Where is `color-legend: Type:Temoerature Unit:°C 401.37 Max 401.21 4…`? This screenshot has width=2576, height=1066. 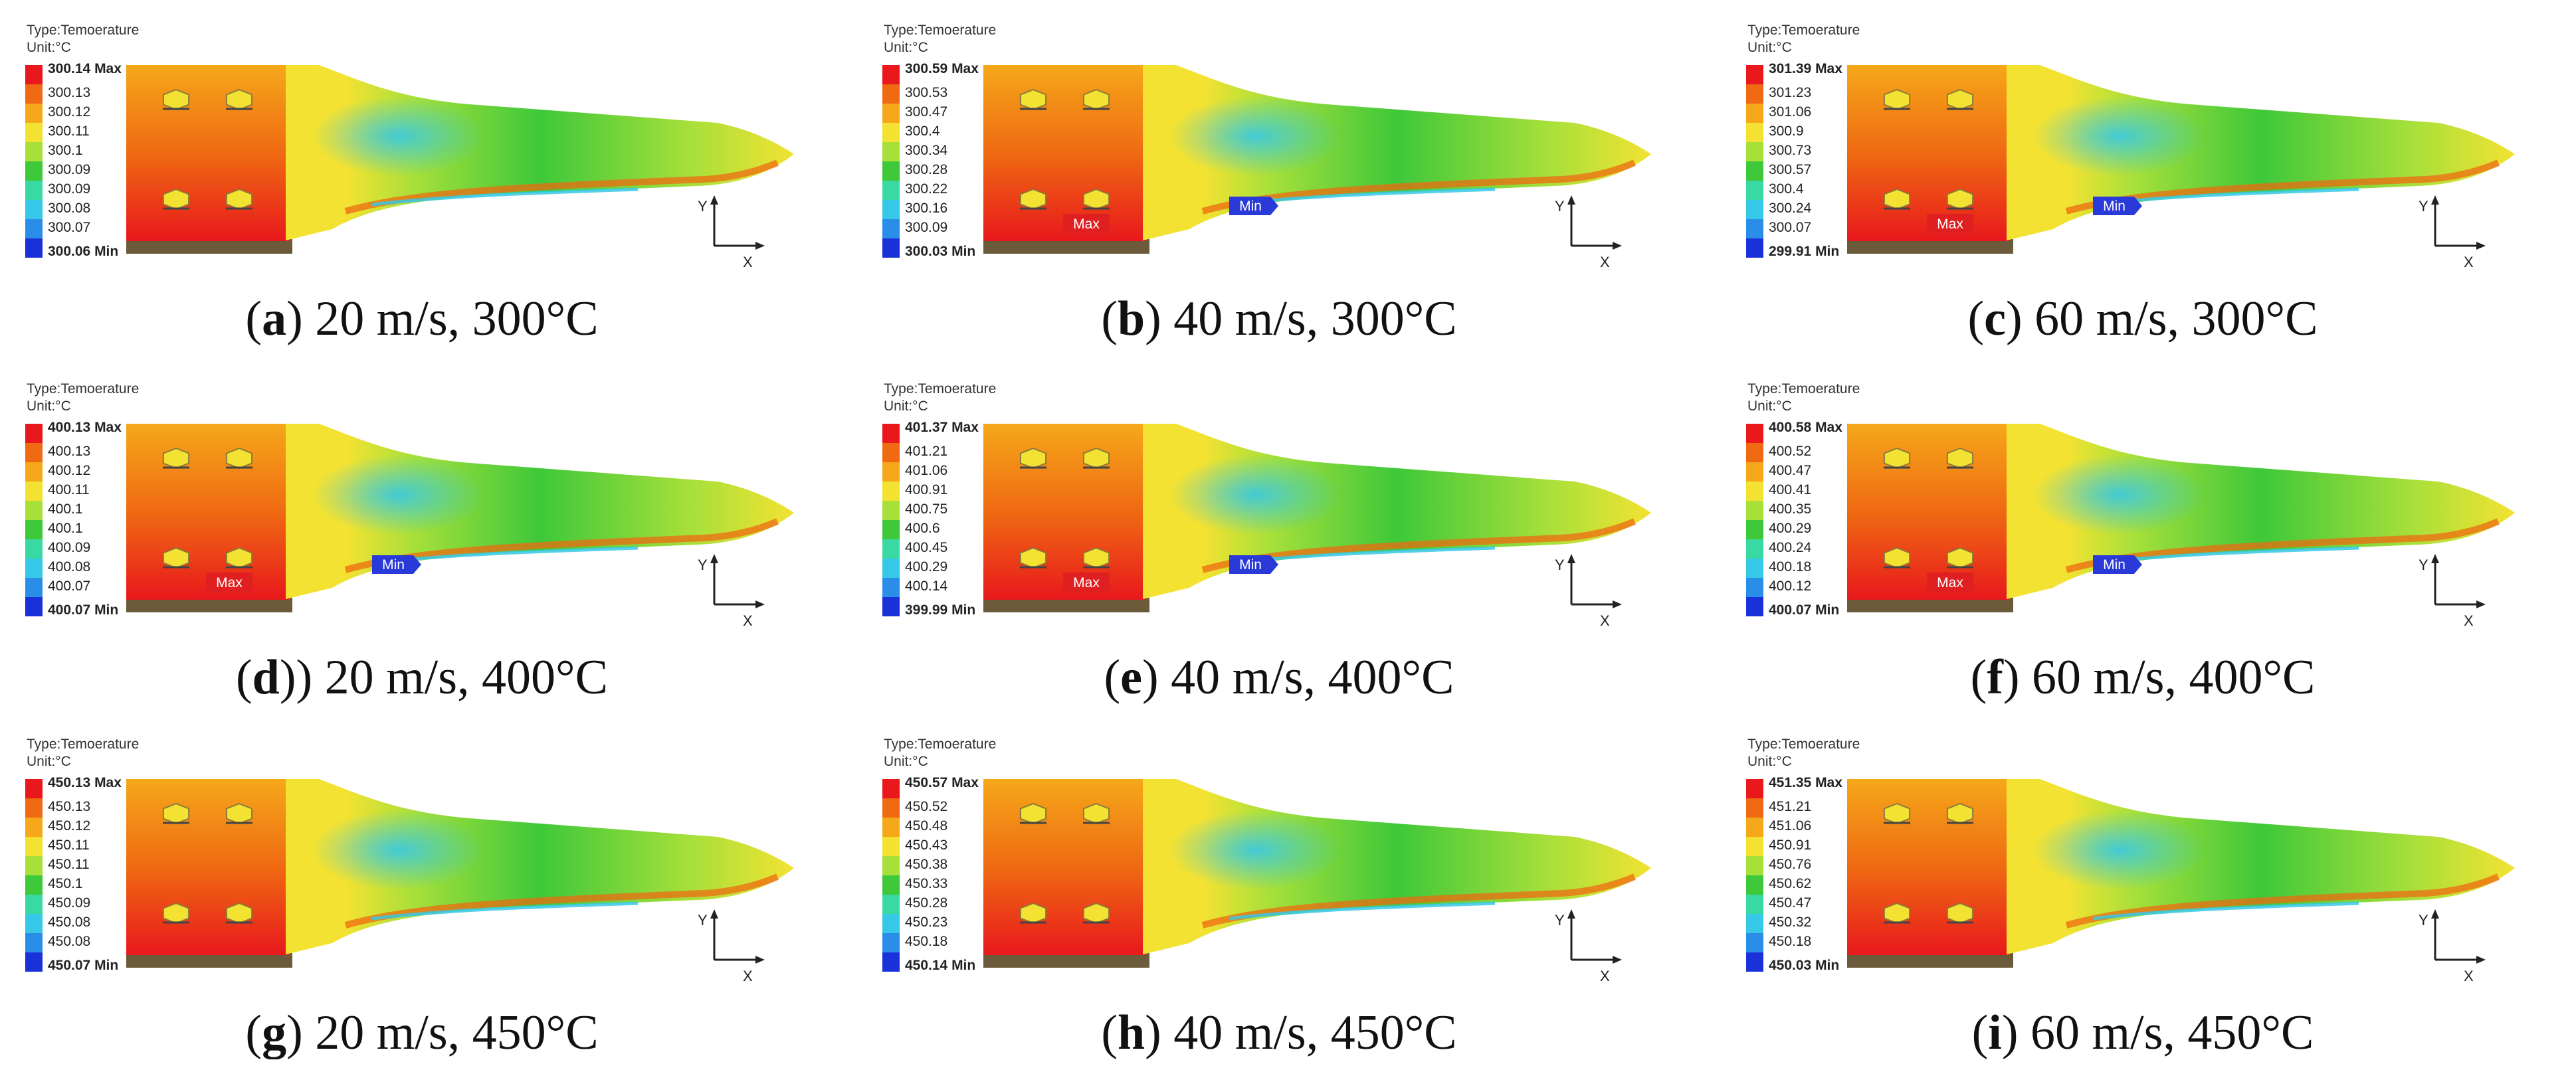 color-legend: Type:Temoerature Unit:°C 401.37 Max 401.21 4… is located at coordinates (939, 499).